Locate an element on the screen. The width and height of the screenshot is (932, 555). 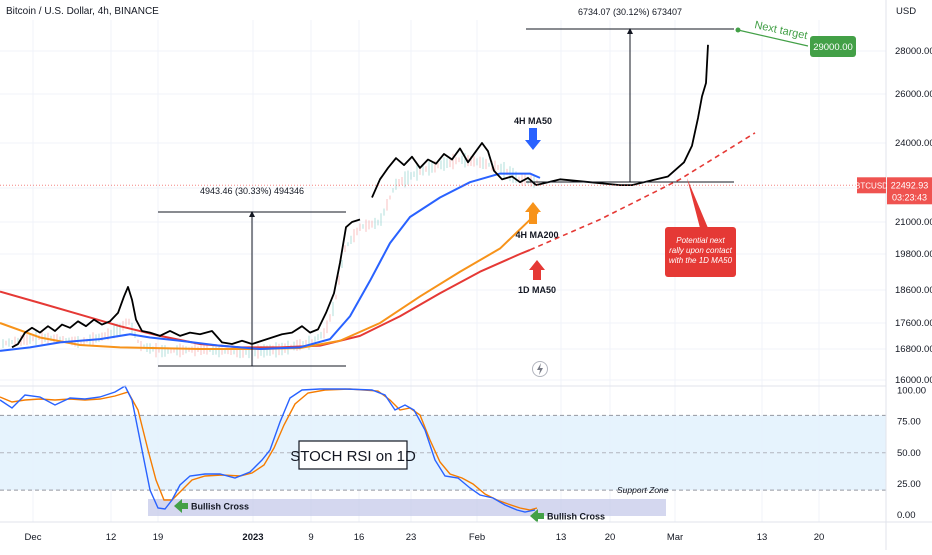
time-tick-label: 9 is located at coordinates (310, 537).